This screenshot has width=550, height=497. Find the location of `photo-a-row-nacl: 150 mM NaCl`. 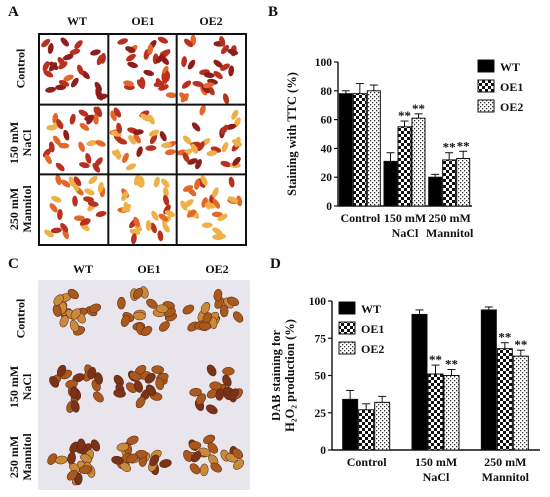

photo-a-row-nacl: 150 mM NaCl is located at coordinates (20, 143).